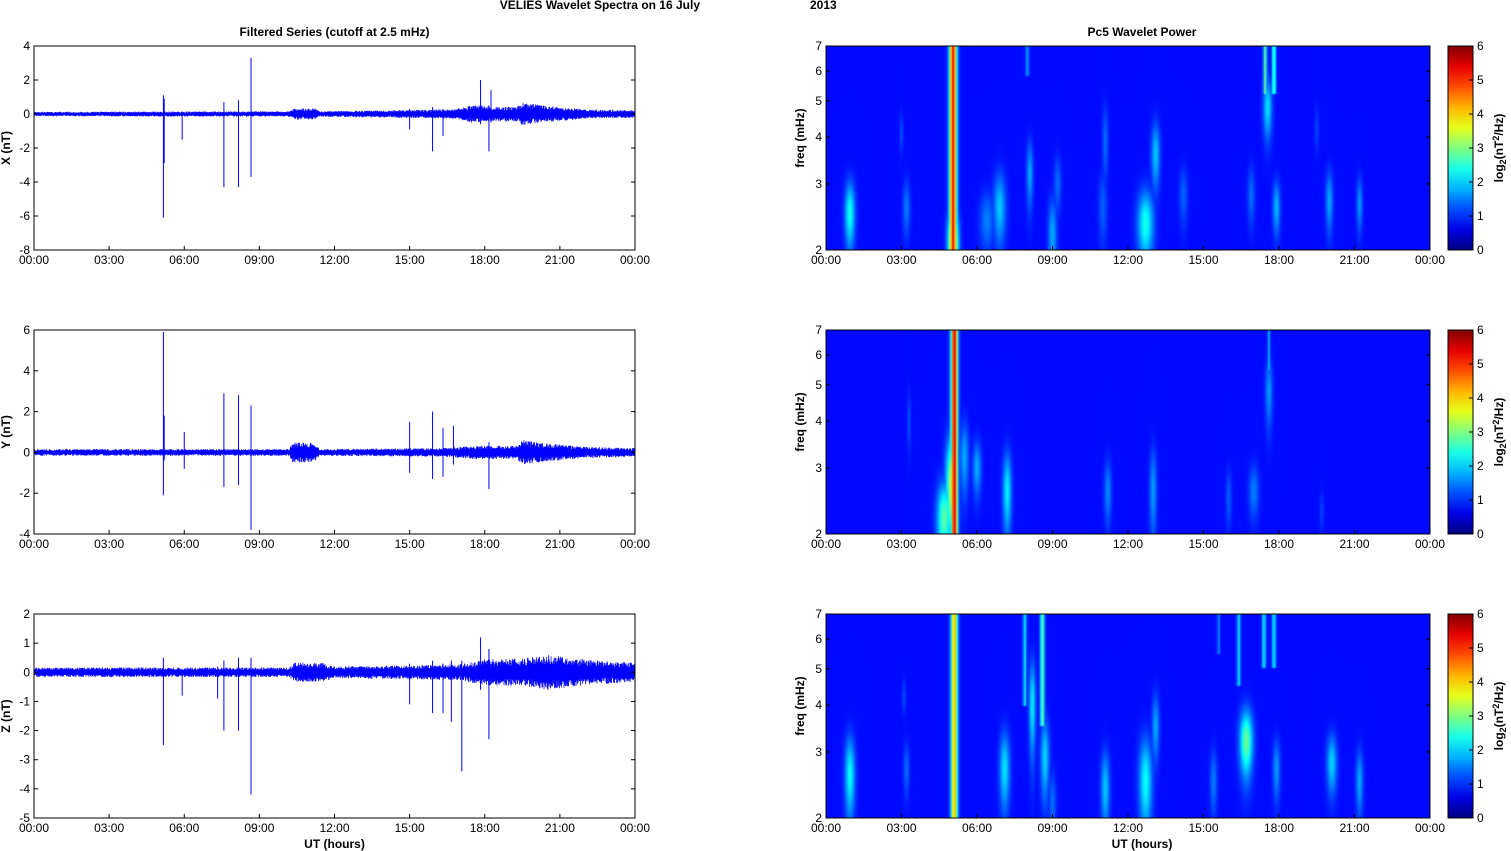 The height and width of the screenshot is (851, 1511). Describe the element at coordinates (1480, 46) in the screenshot. I see `colorbar-tick-label: 6` at that location.